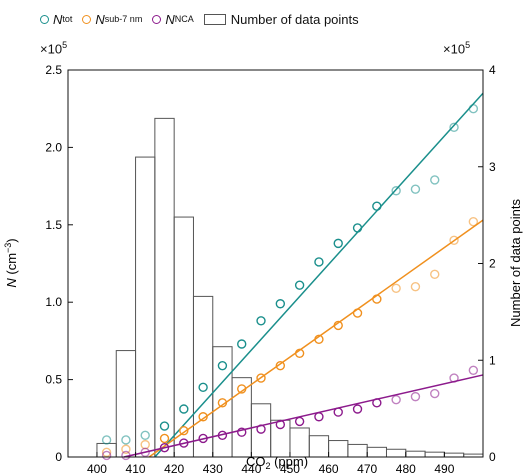 Image resolution: width=526 pixels, height=473 pixels. I want to click on x-tick-label: 420, so click(174, 467).